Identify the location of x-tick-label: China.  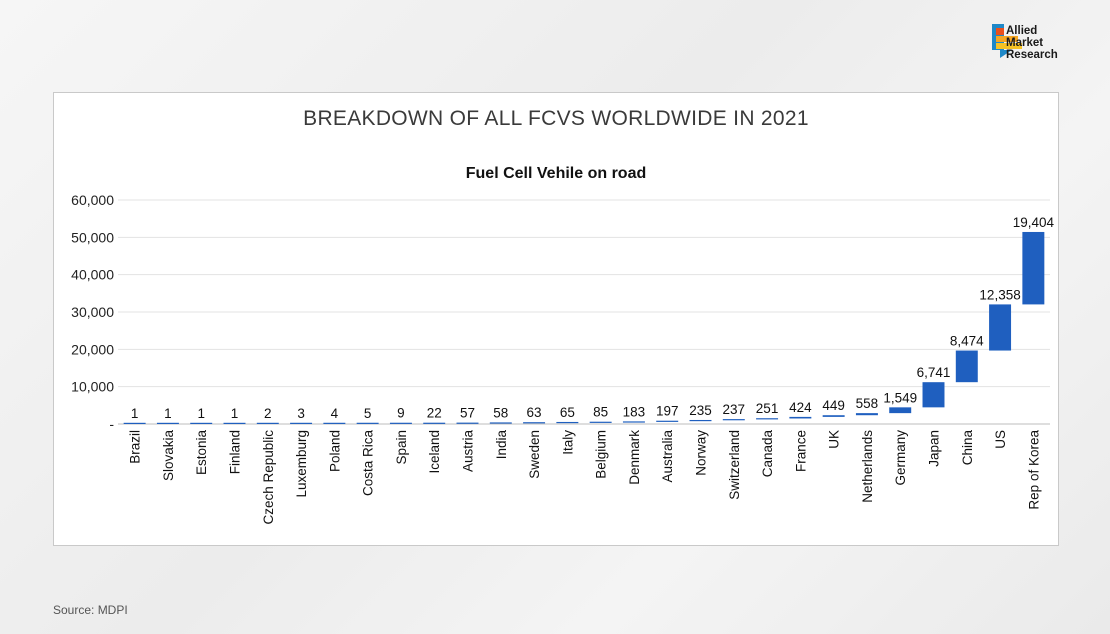
(967, 448).